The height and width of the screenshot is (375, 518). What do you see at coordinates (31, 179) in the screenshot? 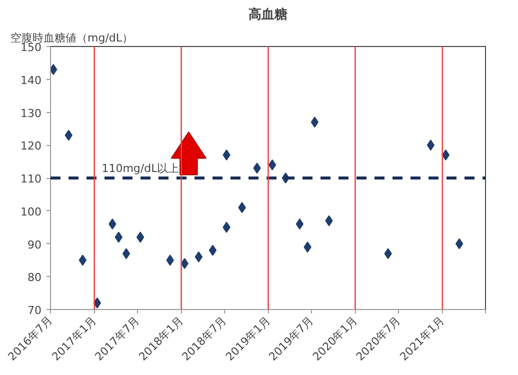
I see `y-tick-label: 110` at bounding box center [31, 179].